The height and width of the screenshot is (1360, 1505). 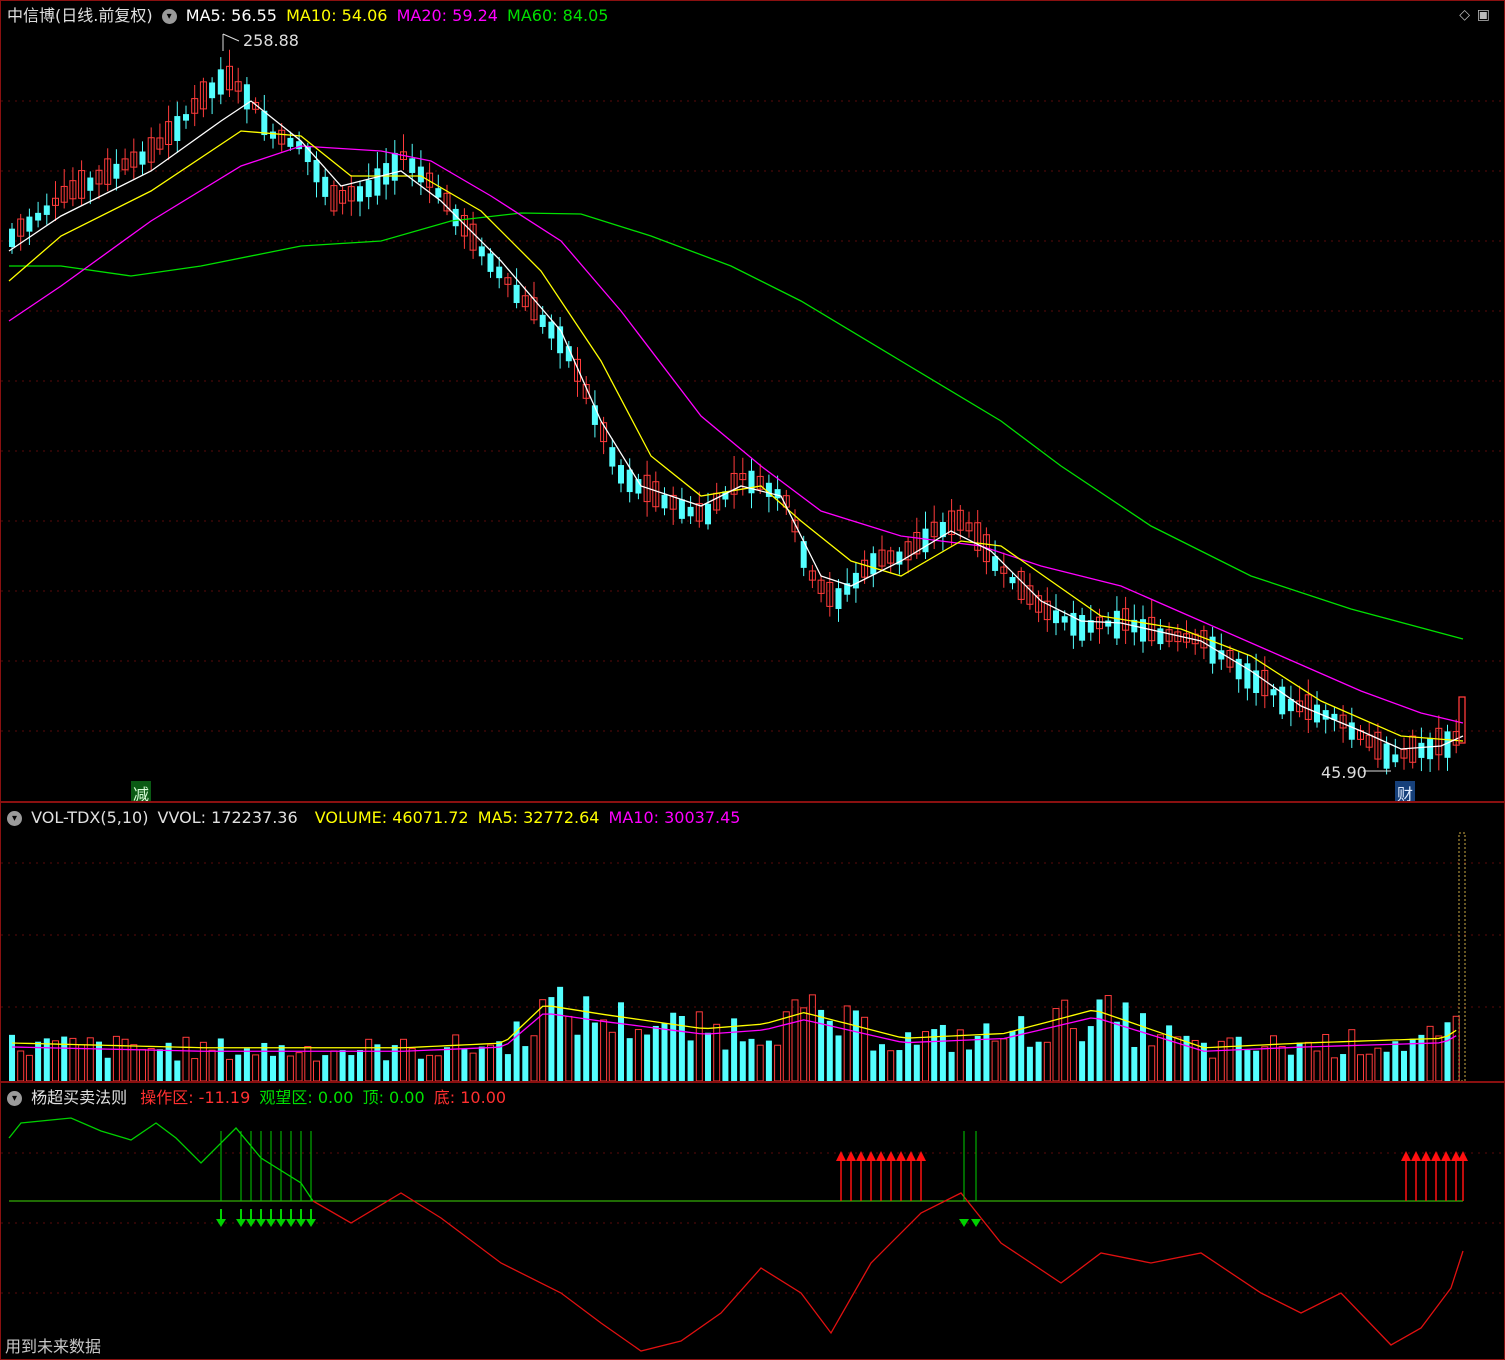 I want to click on window-icon: ▣, so click(x=1483, y=15).